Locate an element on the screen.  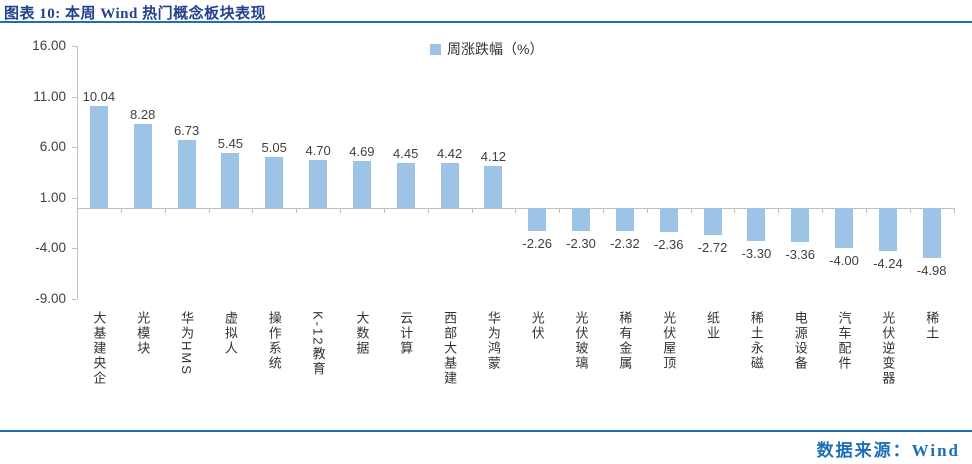
y-axis-tick-label: 6.00 is located at coordinates (52, 147).